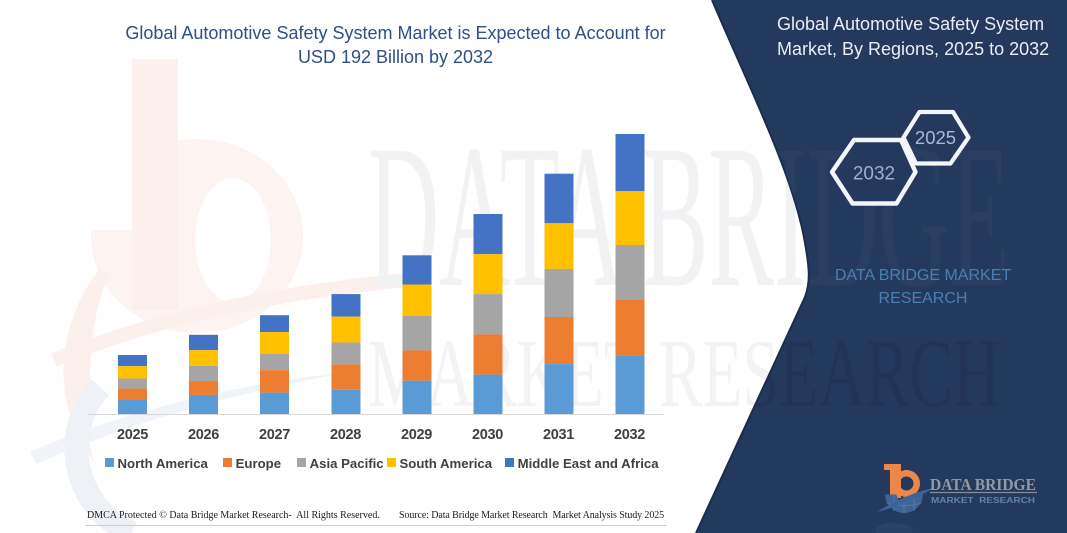 The image size is (1067, 533). What do you see at coordinates (935, 137) in the screenshot?
I see `svg-text: 2025` at bounding box center [935, 137].